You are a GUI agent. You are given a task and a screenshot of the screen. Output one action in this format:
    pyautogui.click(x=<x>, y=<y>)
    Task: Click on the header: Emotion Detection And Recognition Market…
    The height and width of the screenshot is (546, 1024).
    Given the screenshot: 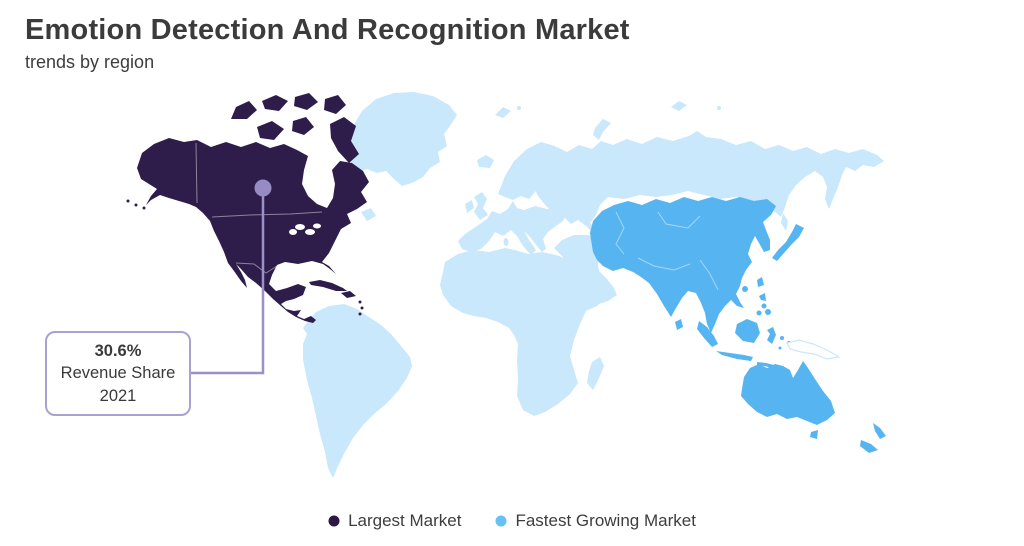 What is the action you would take?
    pyautogui.click(x=327, y=43)
    